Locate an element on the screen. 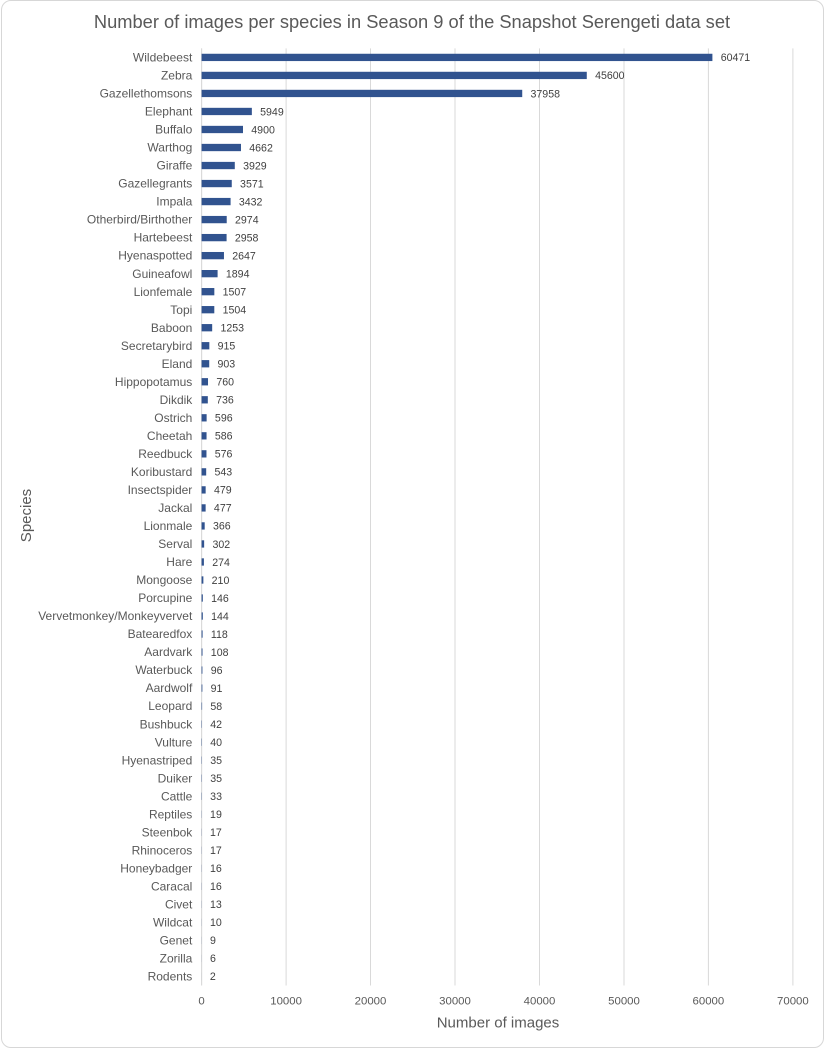 This screenshot has width=825, height=1050. svg-text: Wildcat is located at coordinates (173, 922).